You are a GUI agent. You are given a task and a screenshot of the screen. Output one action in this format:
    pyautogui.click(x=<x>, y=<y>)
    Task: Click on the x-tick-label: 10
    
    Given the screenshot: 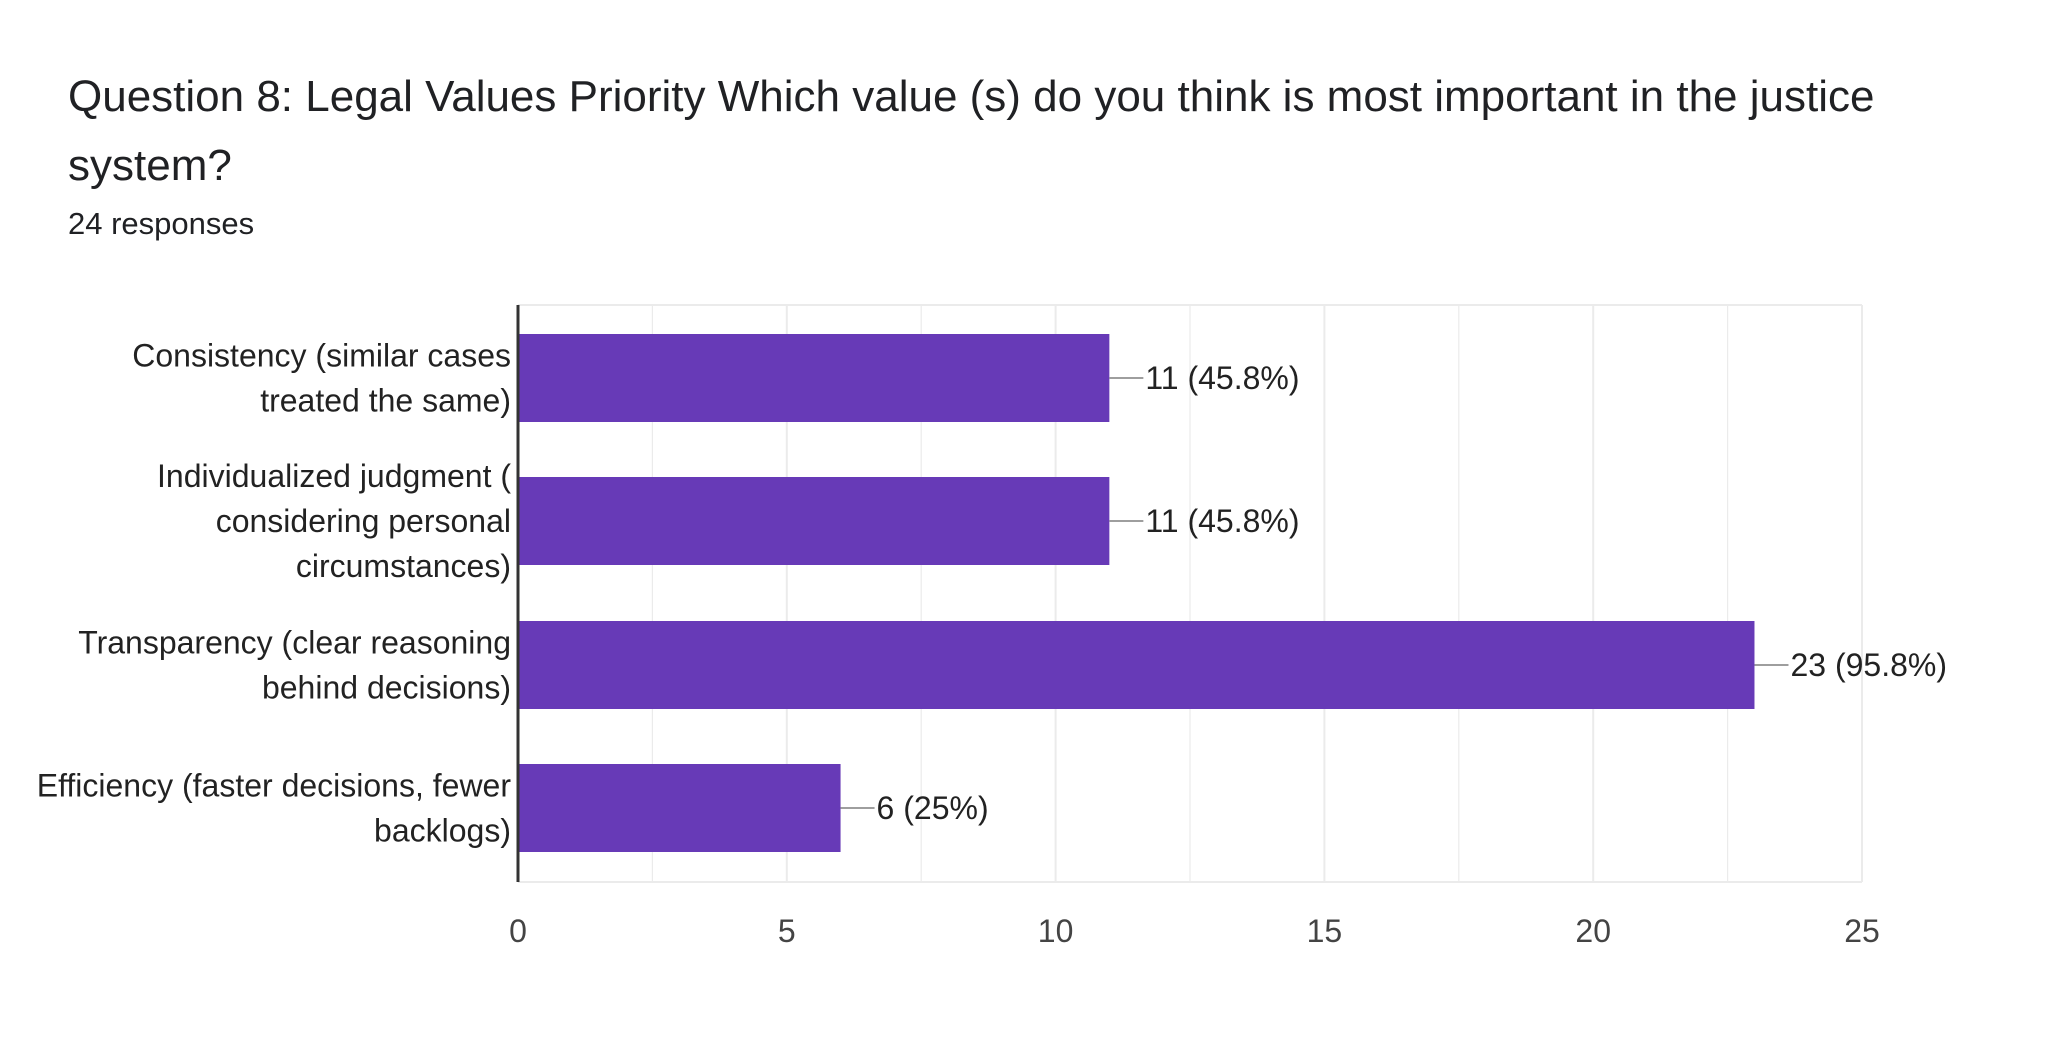 What is the action you would take?
    pyautogui.click(x=1056, y=931)
    